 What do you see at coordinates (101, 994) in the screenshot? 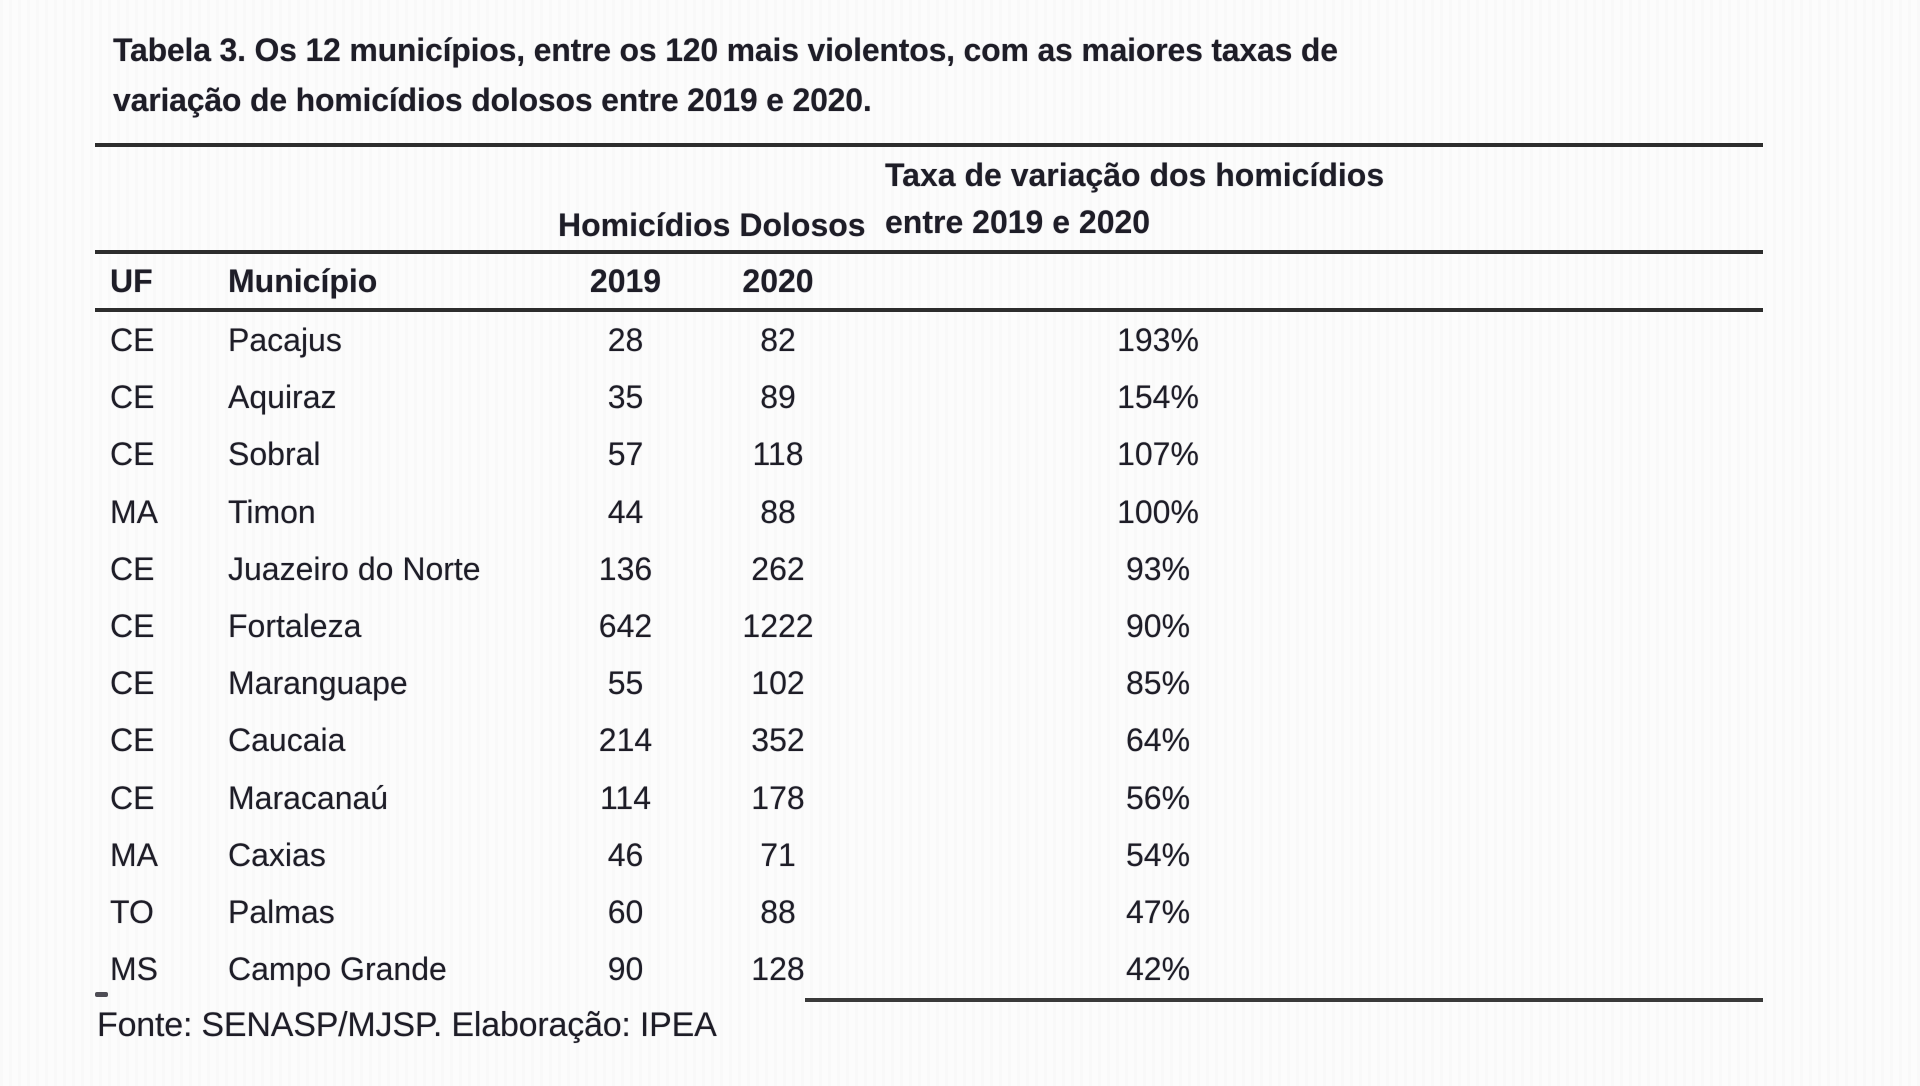
I see `scan-stray-mark` at bounding box center [101, 994].